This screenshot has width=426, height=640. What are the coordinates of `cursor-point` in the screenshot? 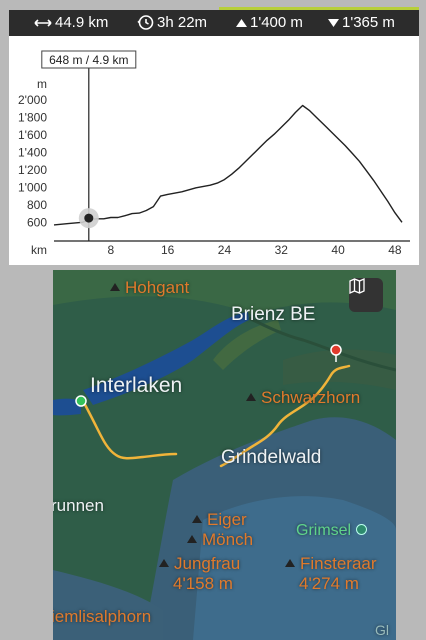 It's located at (89, 218).